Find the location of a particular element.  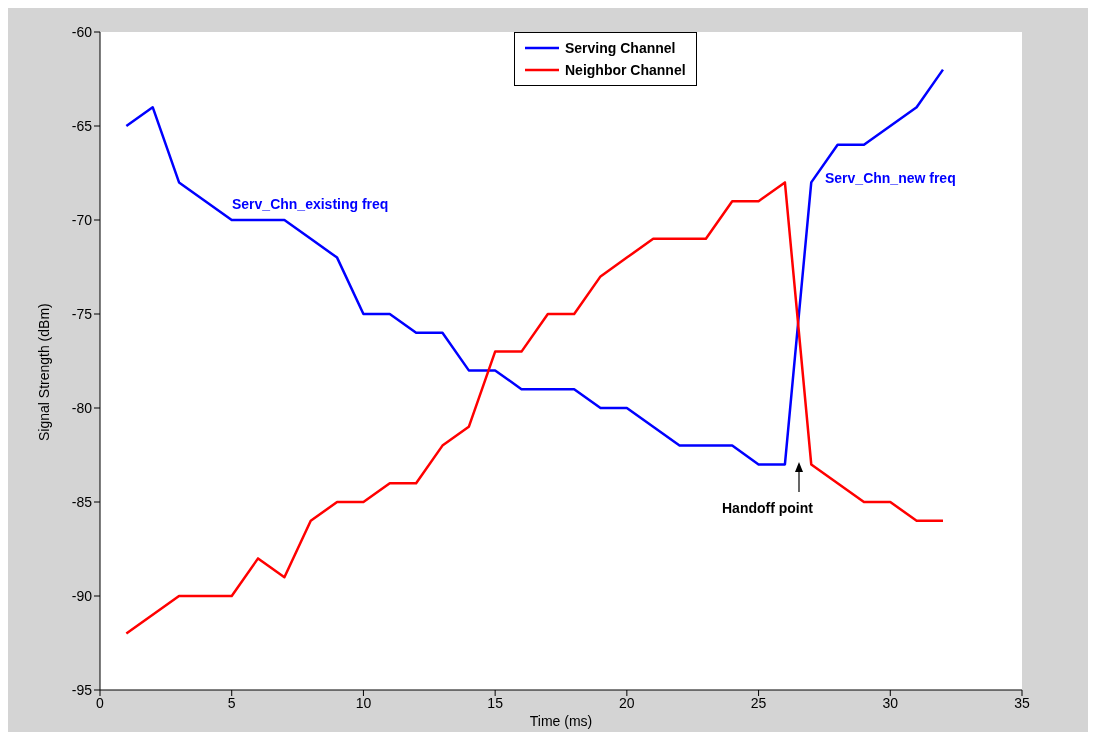

legend-label: Neighbor Channel is located at coordinates (625, 70).